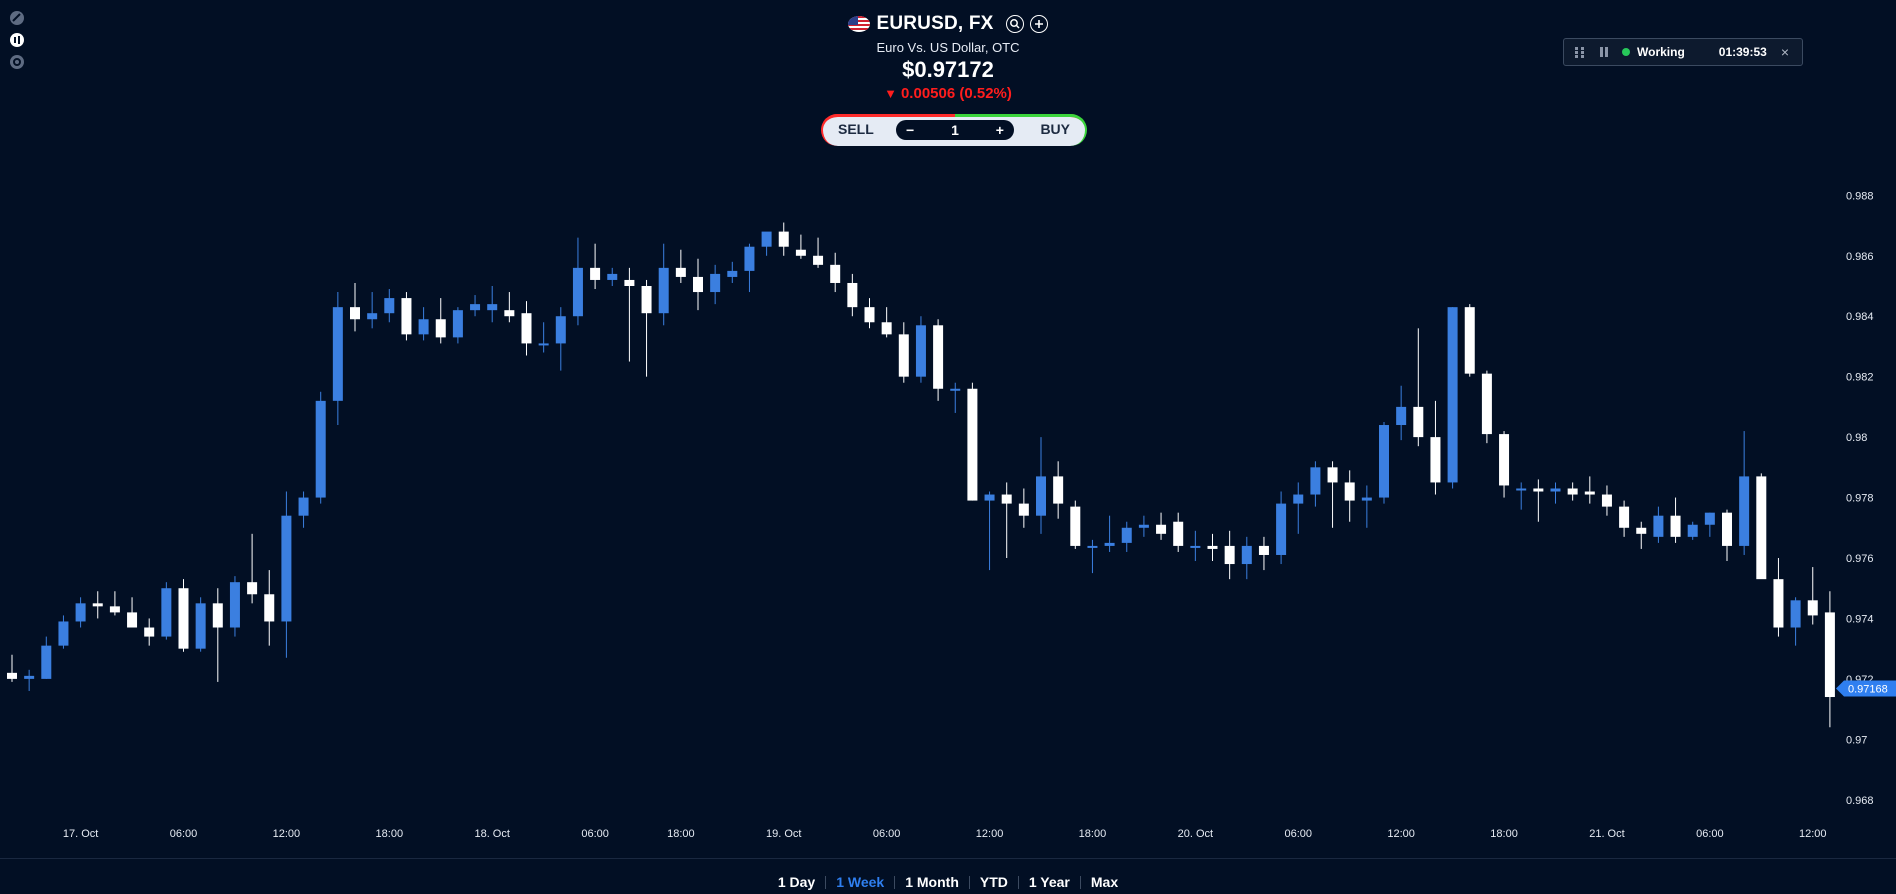  I want to click on quantity-value: 1, so click(955, 130).